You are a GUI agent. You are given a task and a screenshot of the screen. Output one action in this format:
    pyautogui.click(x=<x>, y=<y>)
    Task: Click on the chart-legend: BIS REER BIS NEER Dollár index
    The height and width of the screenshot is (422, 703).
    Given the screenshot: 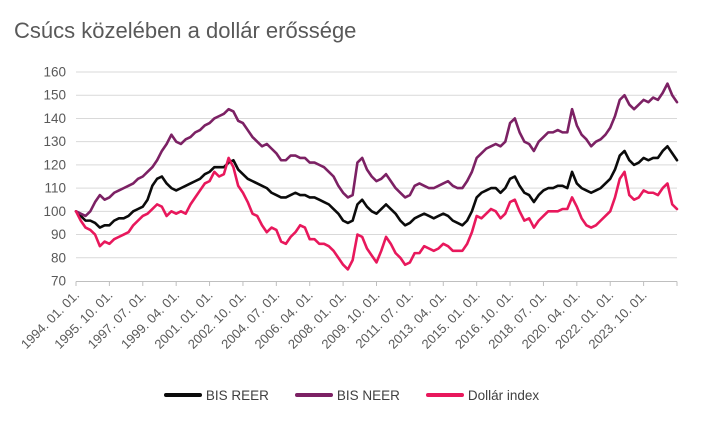 What is the action you would take?
    pyautogui.click(x=351, y=395)
    